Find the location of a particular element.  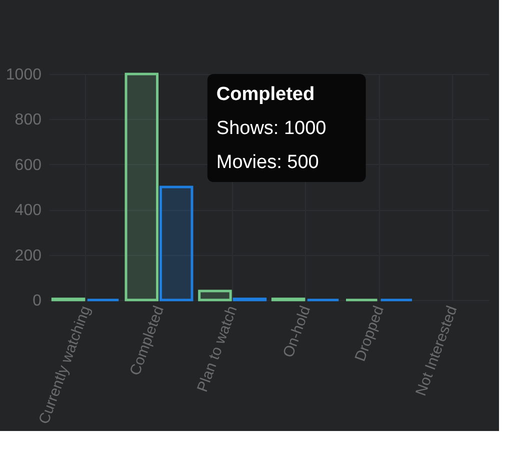

annotation: Movies: 500 is located at coordinates (267, 162).